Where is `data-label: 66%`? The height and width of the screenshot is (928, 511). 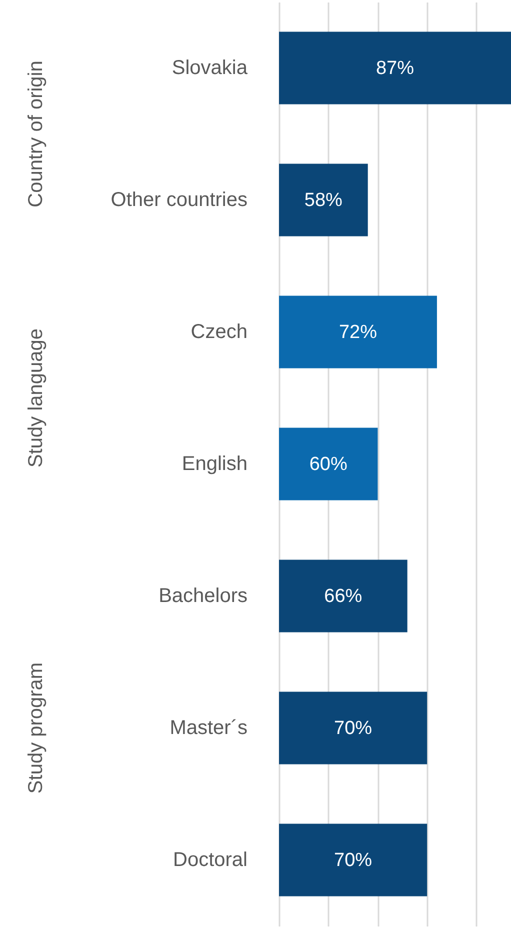
data-label: 66% is located at coordinates (343, 596).